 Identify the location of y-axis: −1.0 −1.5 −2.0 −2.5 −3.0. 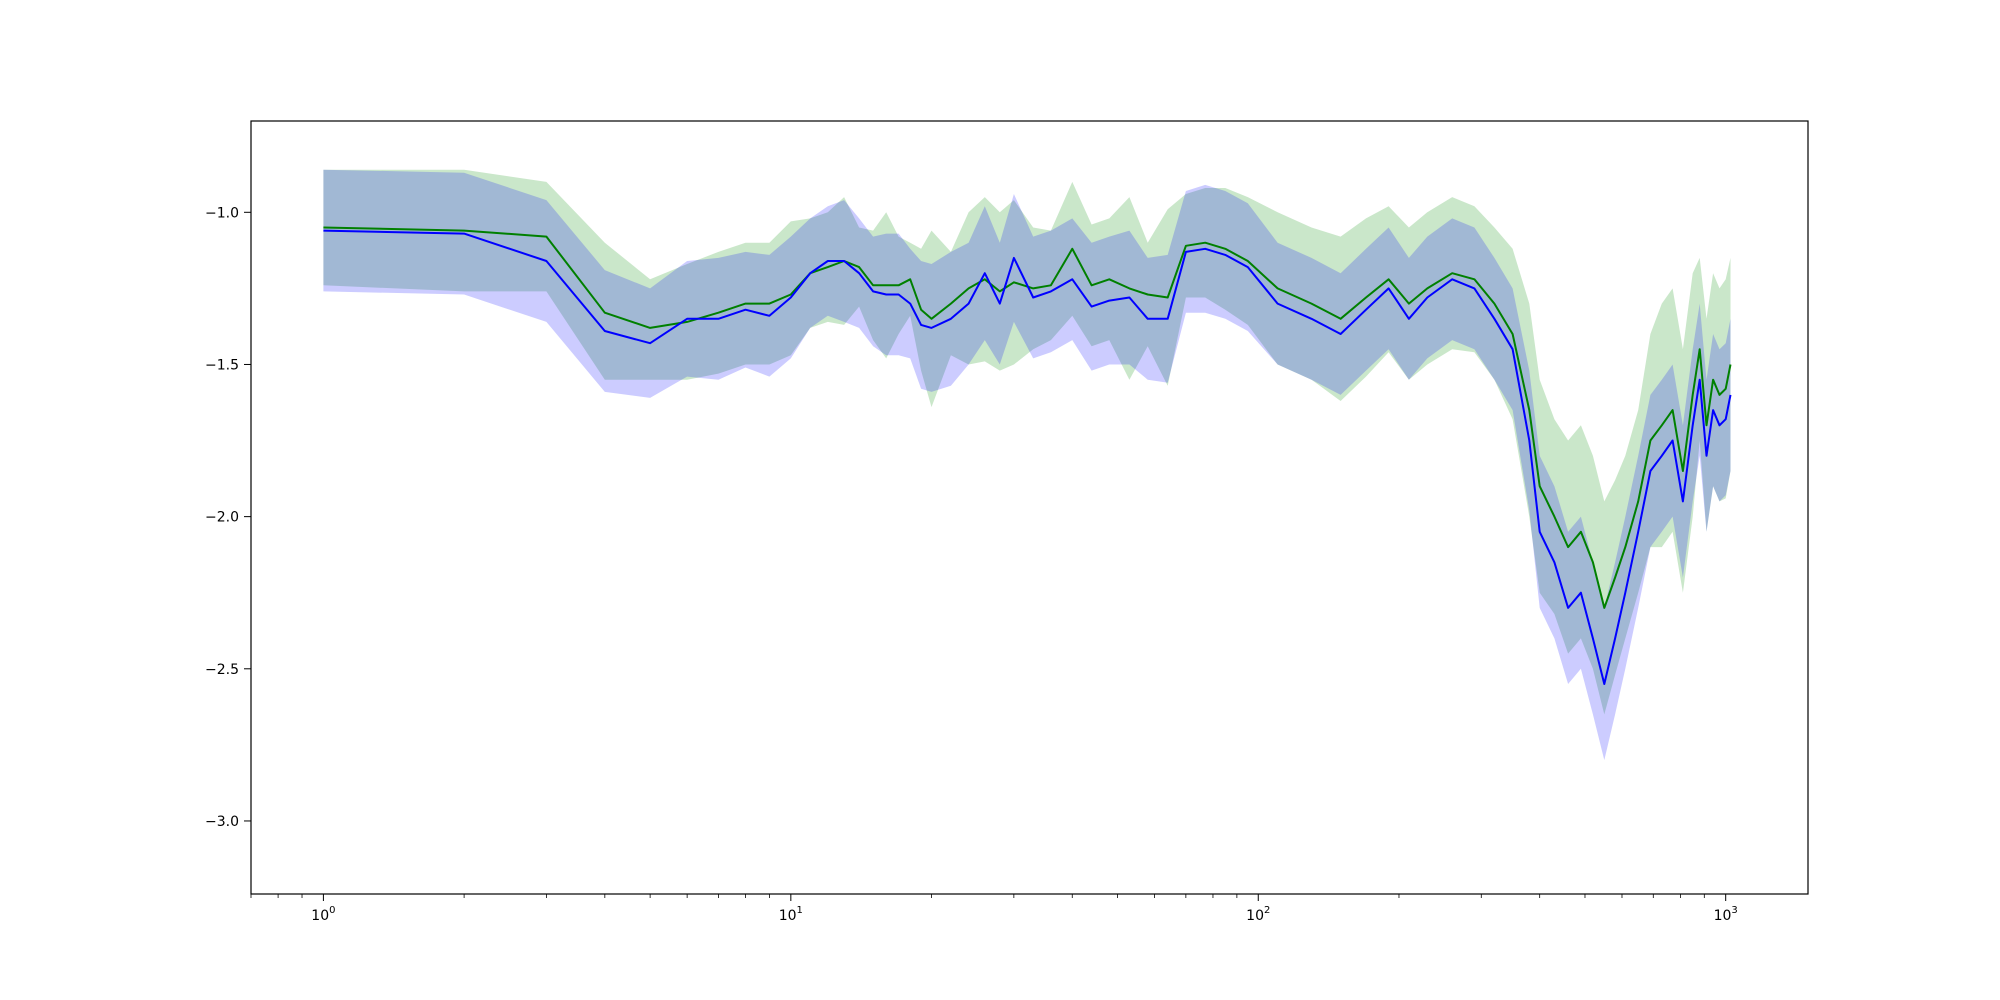
(228, 517).